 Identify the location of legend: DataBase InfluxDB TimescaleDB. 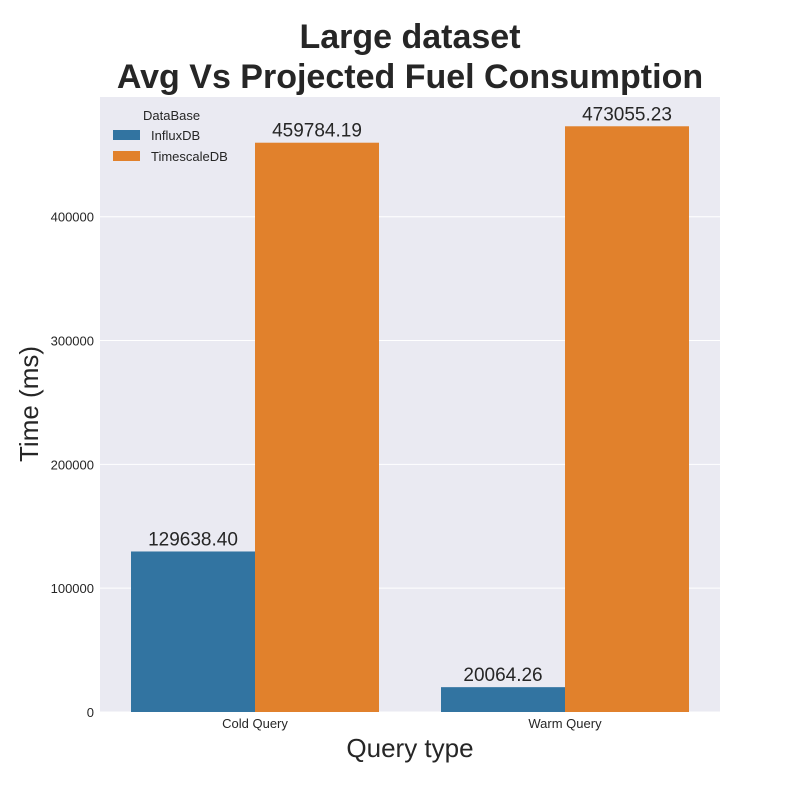
(170, 136).